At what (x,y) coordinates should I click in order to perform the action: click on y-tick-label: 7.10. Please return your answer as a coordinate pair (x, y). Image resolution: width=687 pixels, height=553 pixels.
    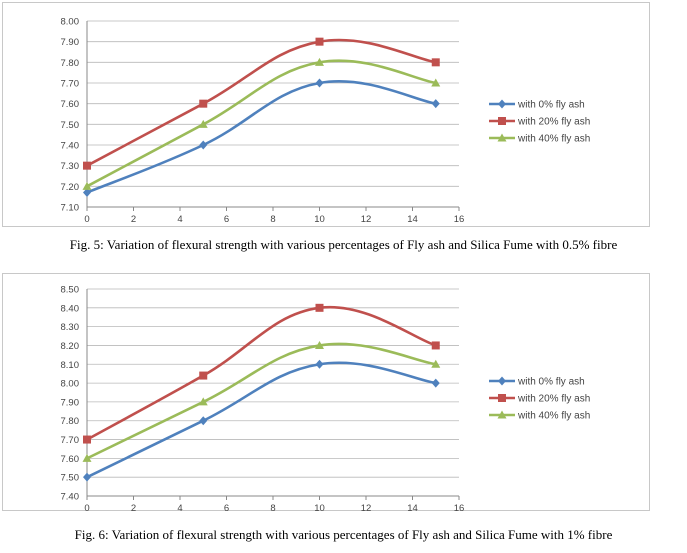
    Looking at the image, I should click on (70, 208).